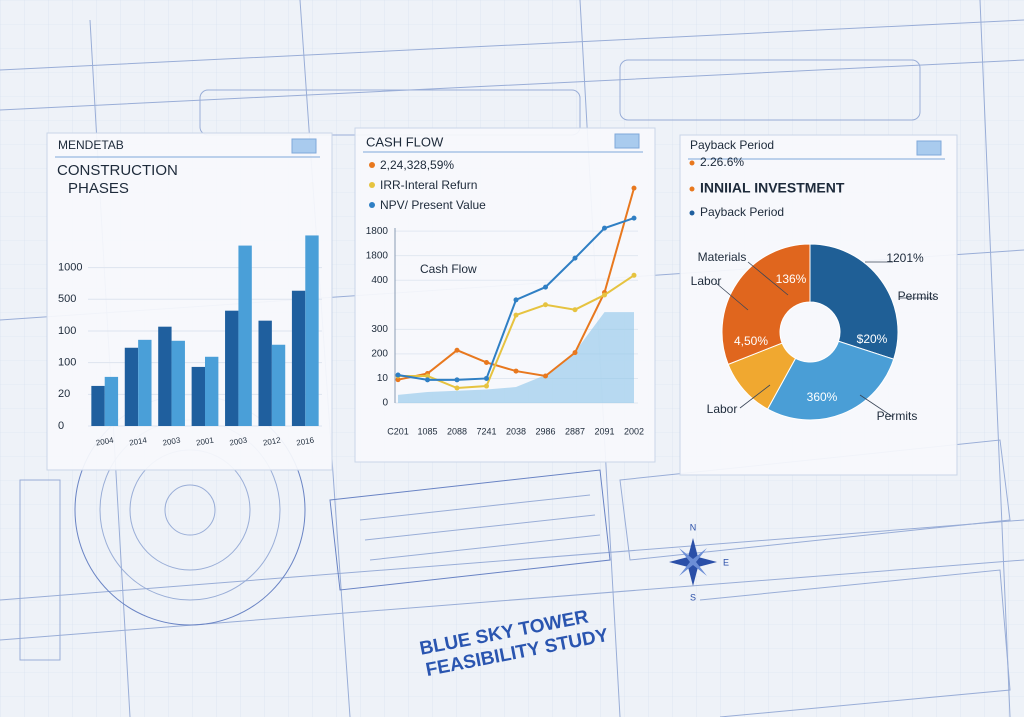  Describe the element at coordinates (742, 212) in the screenshot. I see `note: Payback Period` at that location.